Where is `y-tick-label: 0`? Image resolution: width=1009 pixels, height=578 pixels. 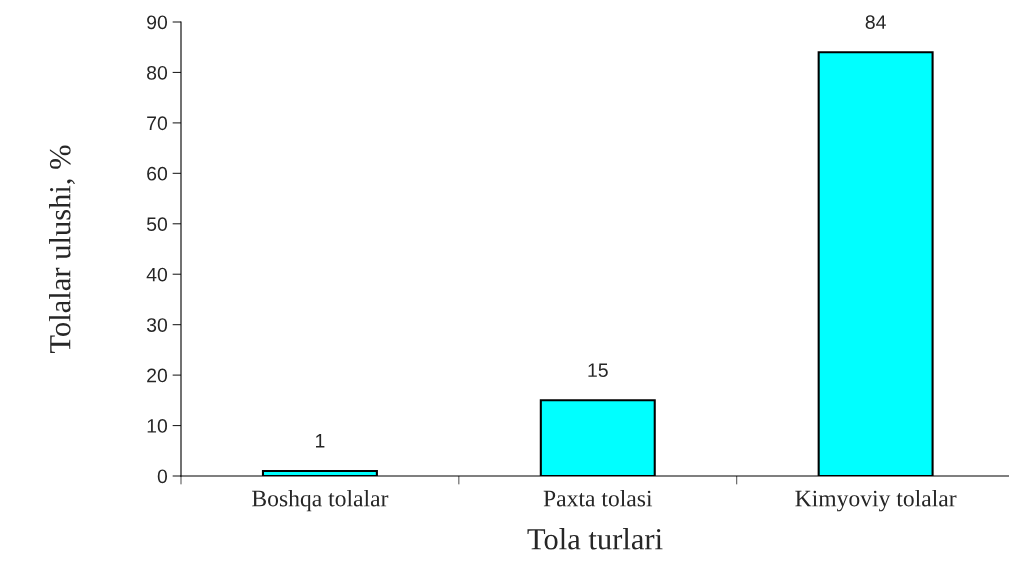
y-tick-label: 0 is located at coordinates (162, 476).